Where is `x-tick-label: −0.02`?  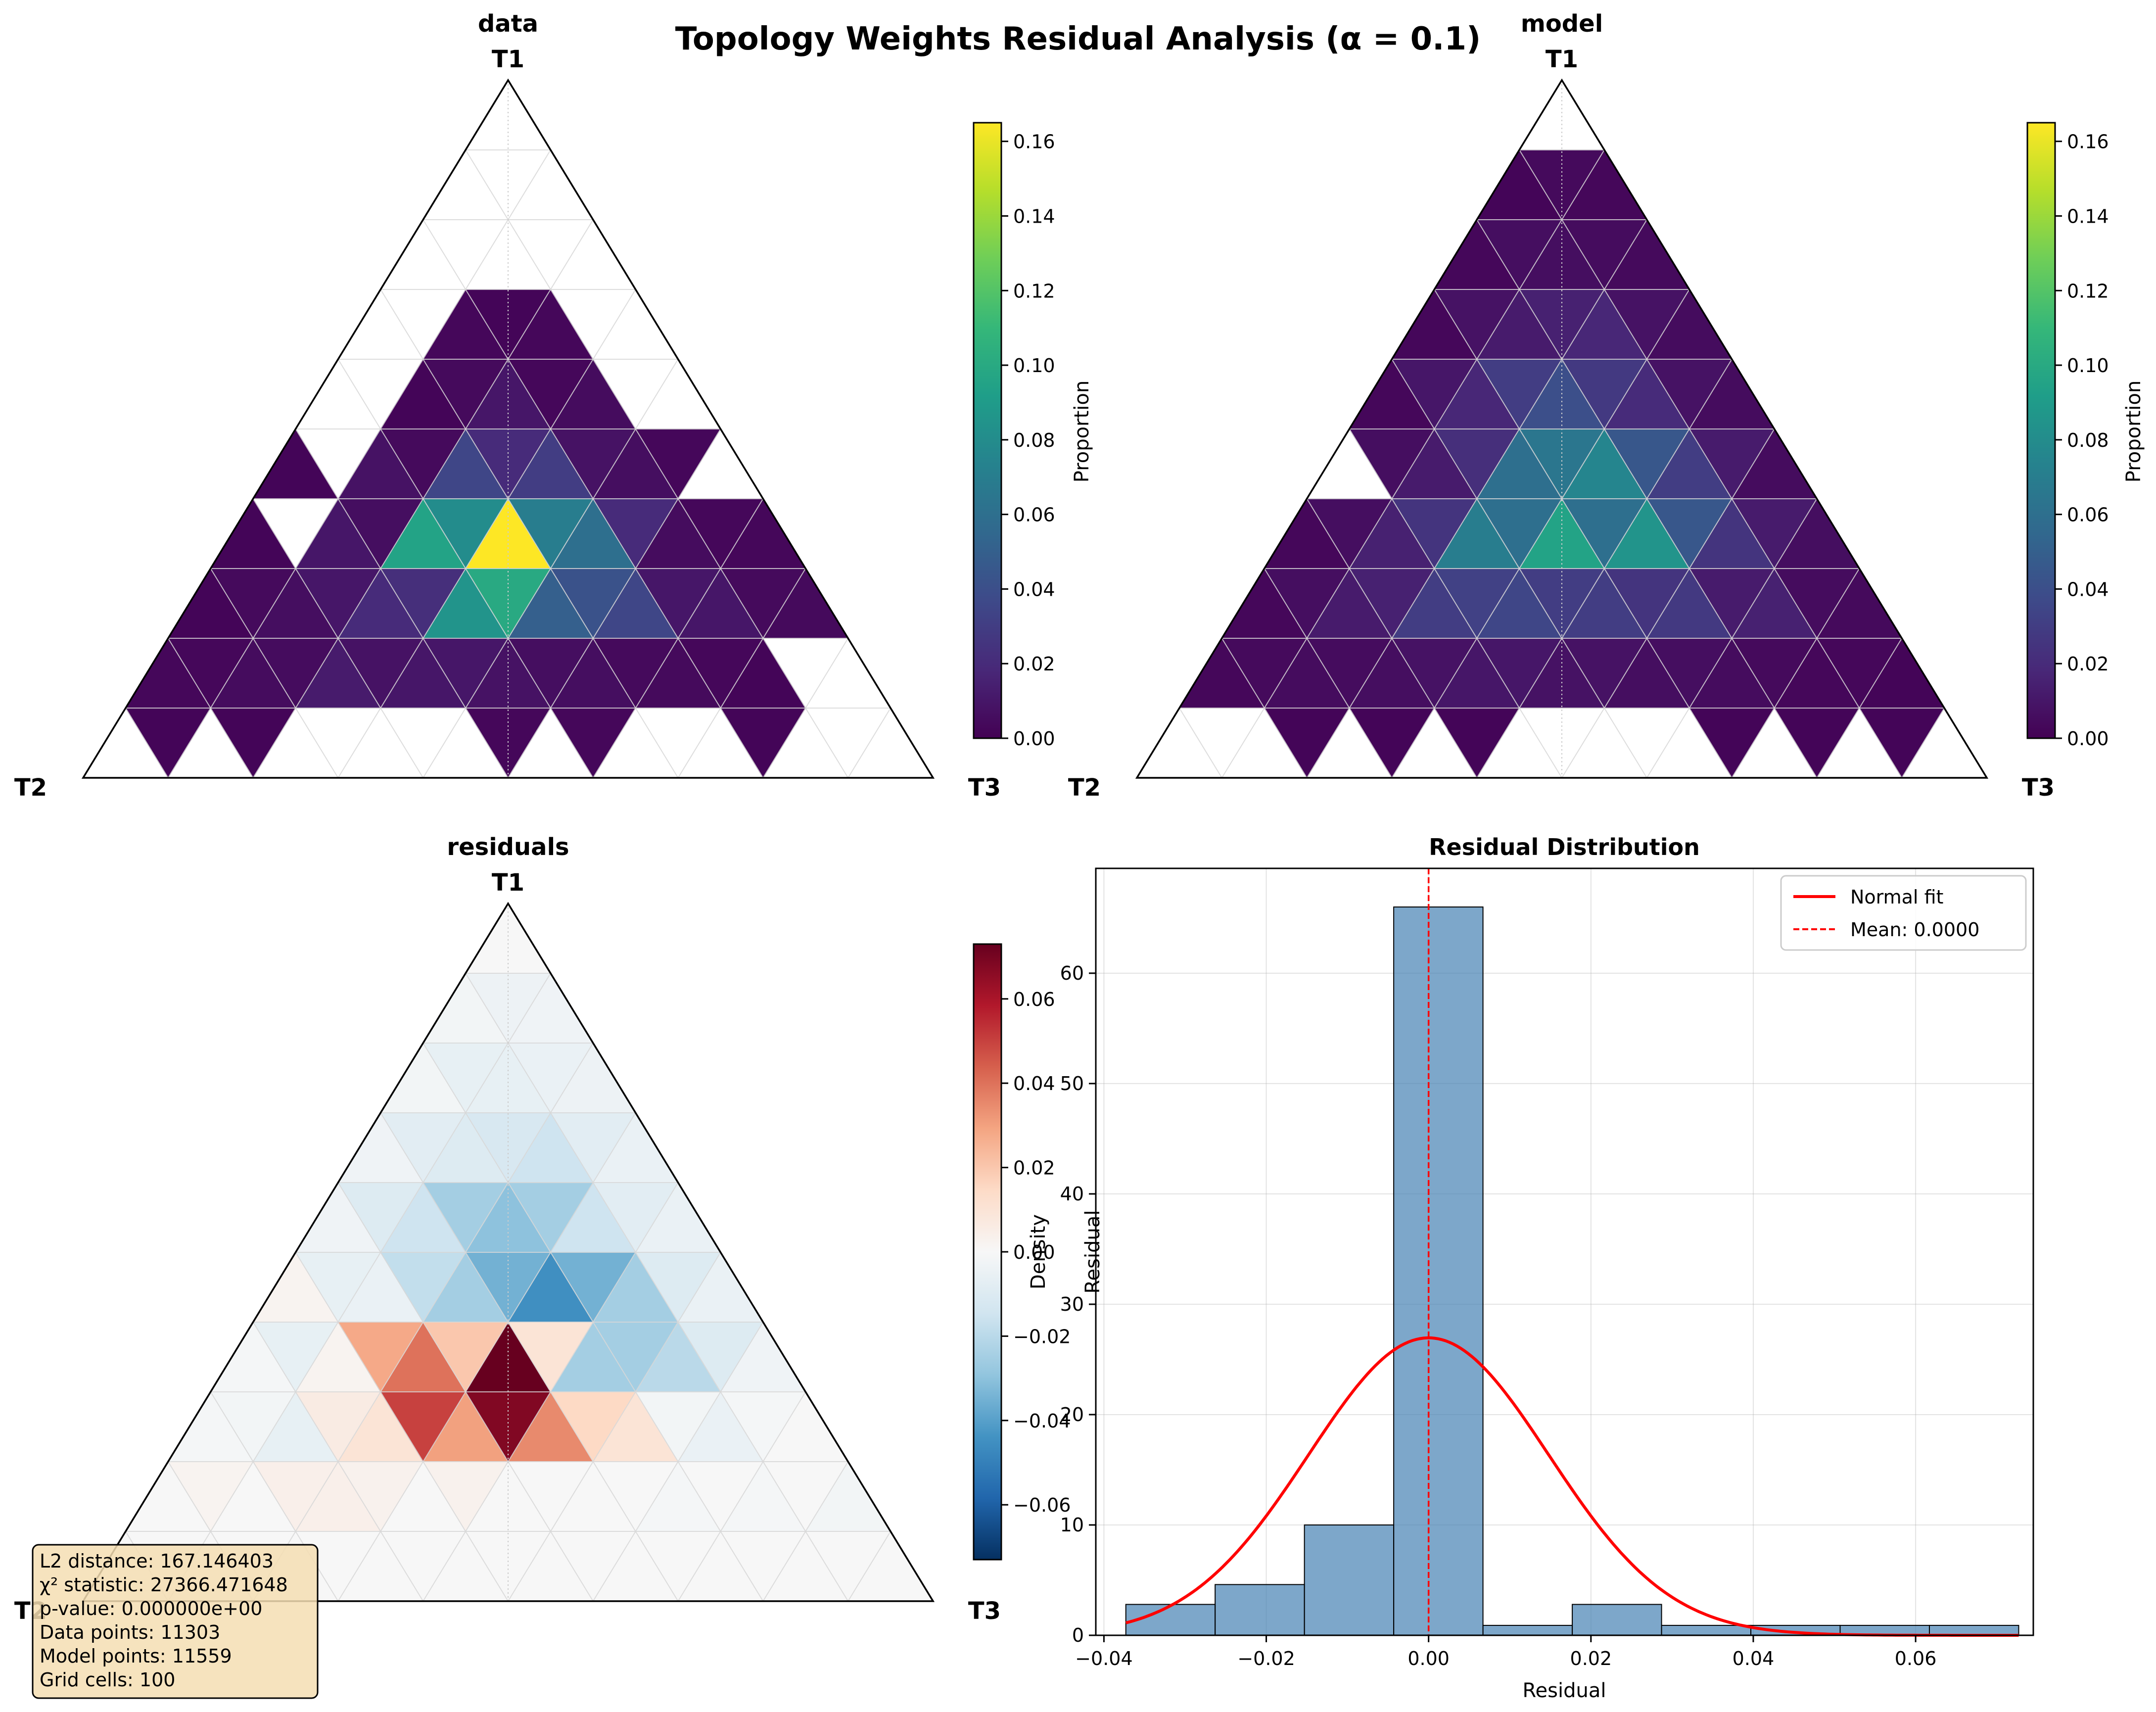
x-tick-label: −0.02 is located at coordinates (1266, 1659).